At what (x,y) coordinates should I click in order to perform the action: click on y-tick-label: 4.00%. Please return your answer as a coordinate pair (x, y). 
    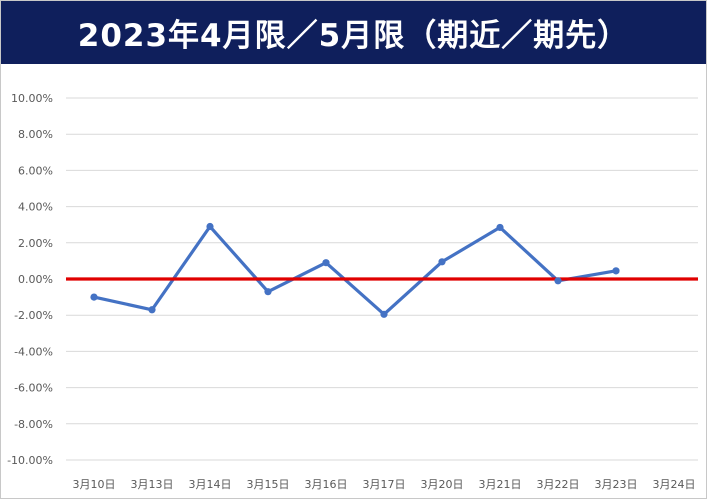
    Looking at the image, I should click on (35, 207).